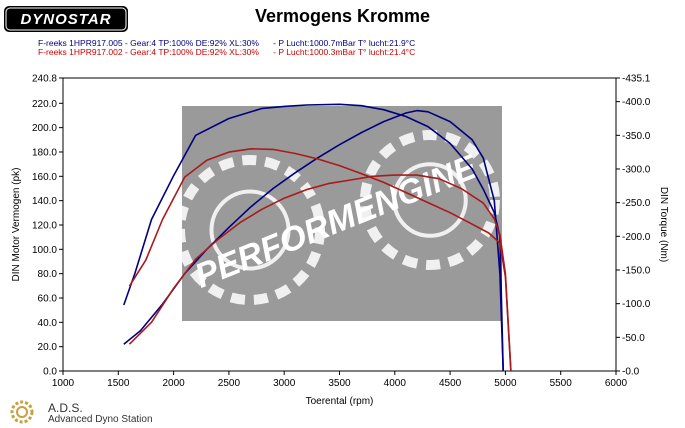 This screenshot has width=685, height=428. What do you see at coordinates (636, 102) in the screenshot?
I see `y2-tick-label: -400.0` at bounding box center [636, 102].